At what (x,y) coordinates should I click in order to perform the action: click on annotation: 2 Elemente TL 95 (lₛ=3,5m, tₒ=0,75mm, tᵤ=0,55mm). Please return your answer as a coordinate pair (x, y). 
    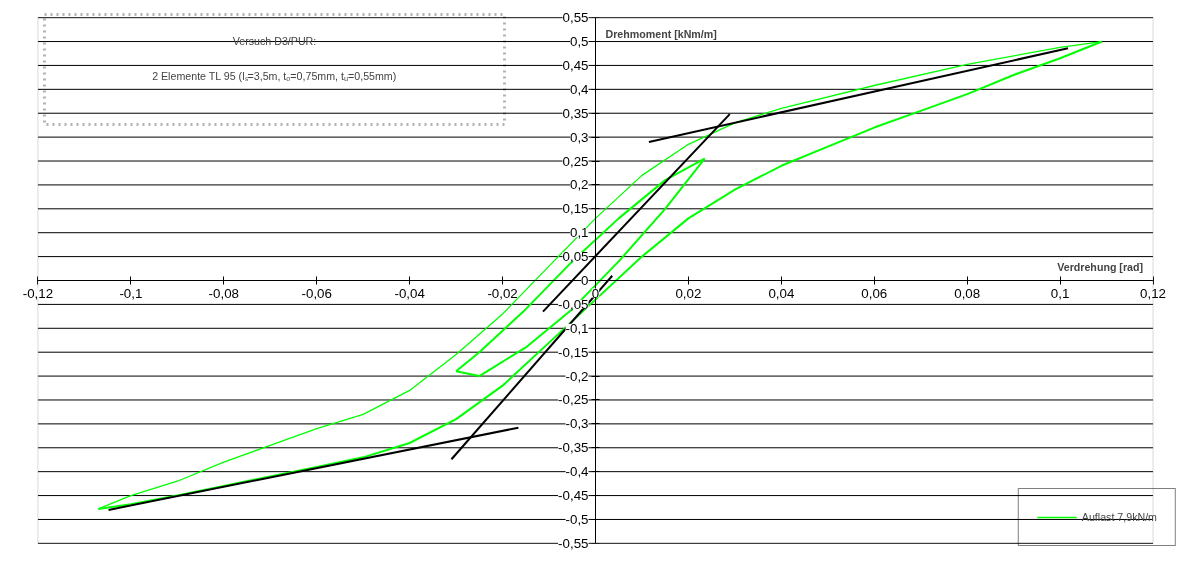
    Looking at the image, I should click on (274, 75).